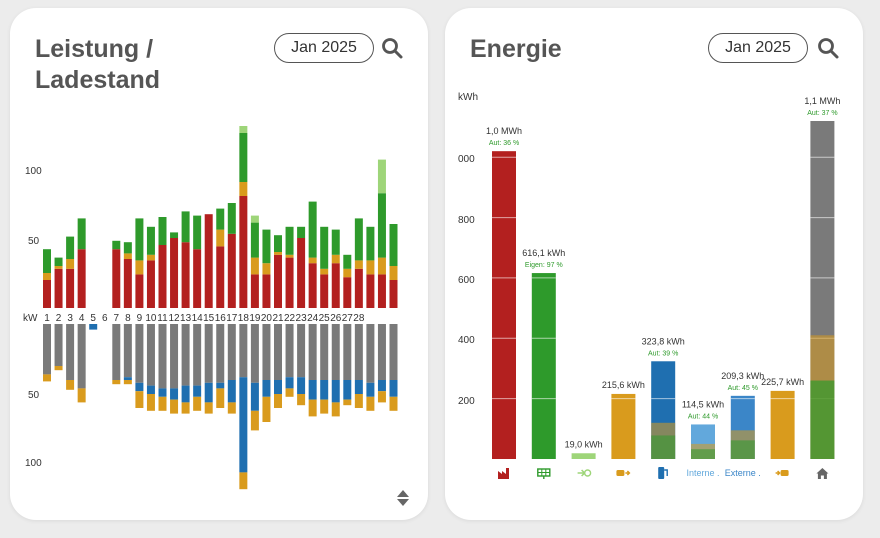 This screenshot has height=538, width=880. What do you see at coordinates (504, 131) in the screenshot?
I see `energy-value-label: 1,0 MWh` at bounding box center [504, 131].